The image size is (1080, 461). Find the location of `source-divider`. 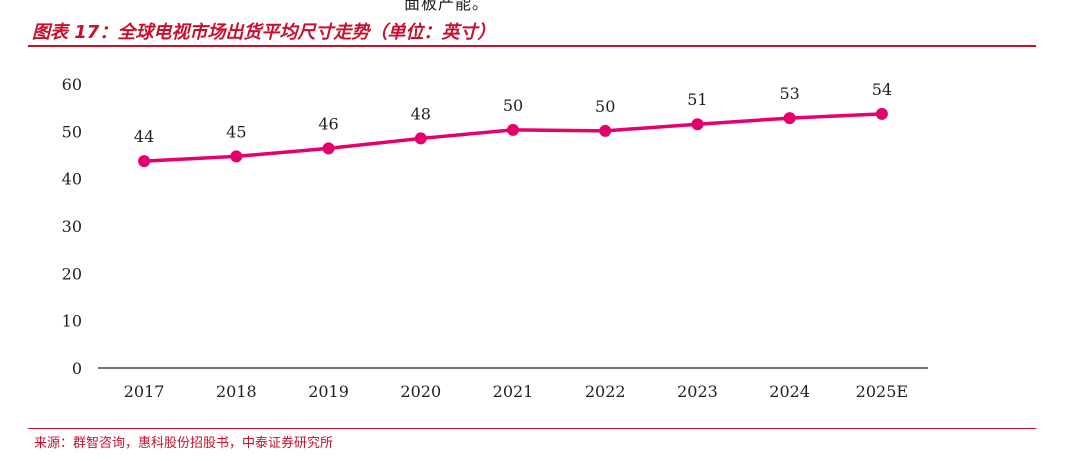

source-divider is located at coordinates (532, 428).